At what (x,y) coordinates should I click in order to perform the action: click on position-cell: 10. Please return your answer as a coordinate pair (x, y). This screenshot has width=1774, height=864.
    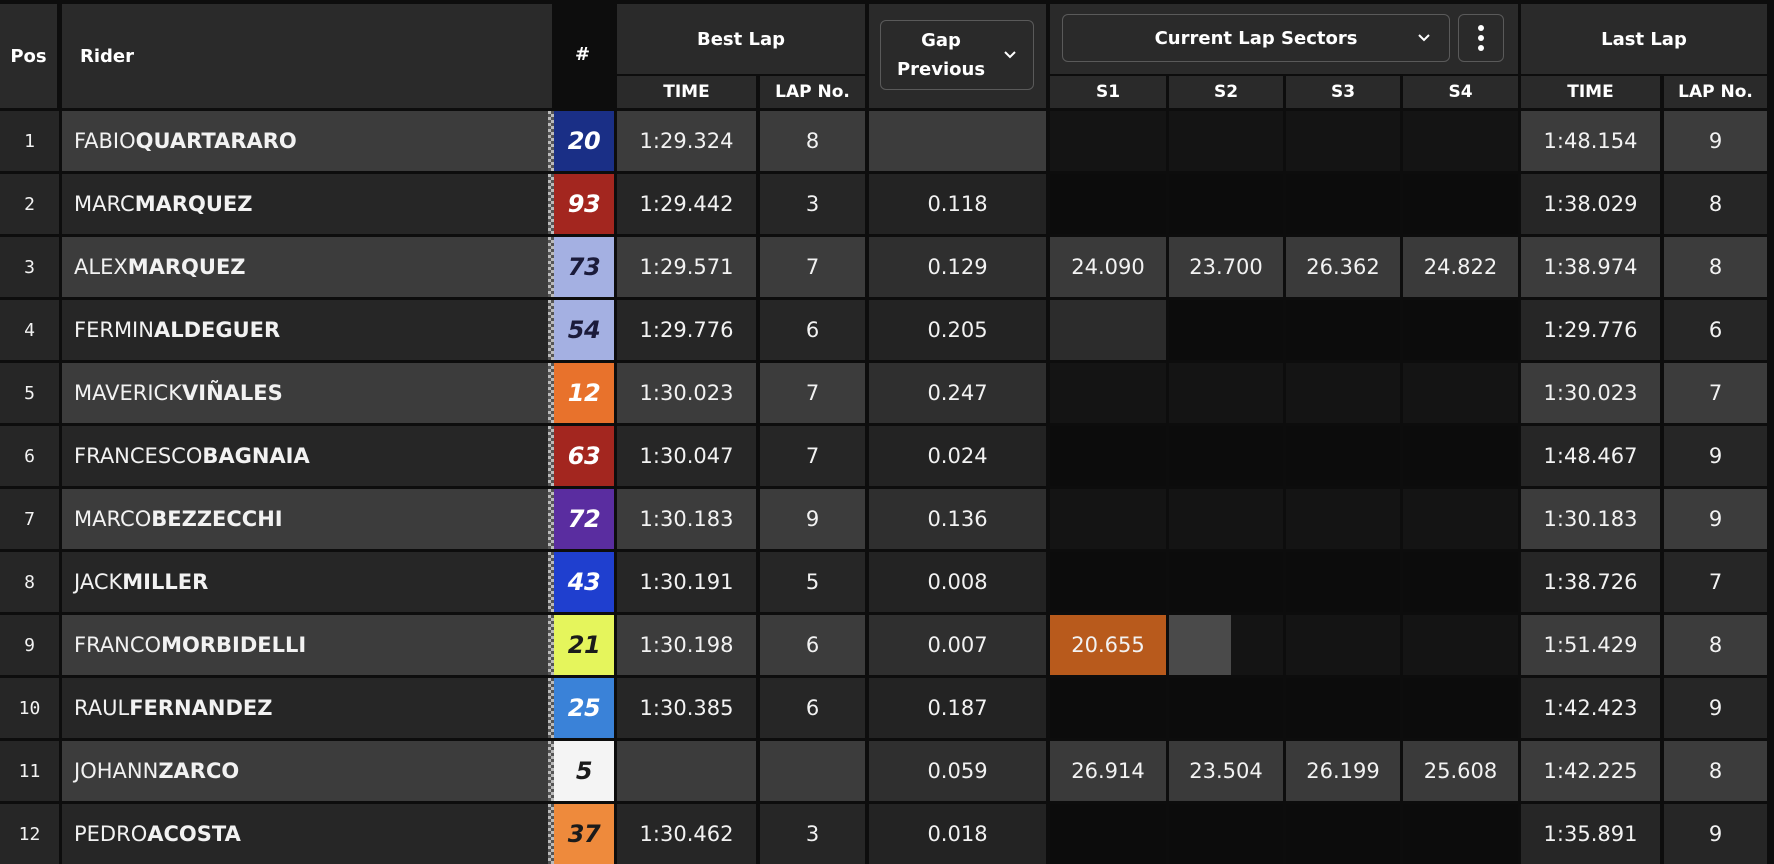
    Looking at the image, I should click on (29, 708).